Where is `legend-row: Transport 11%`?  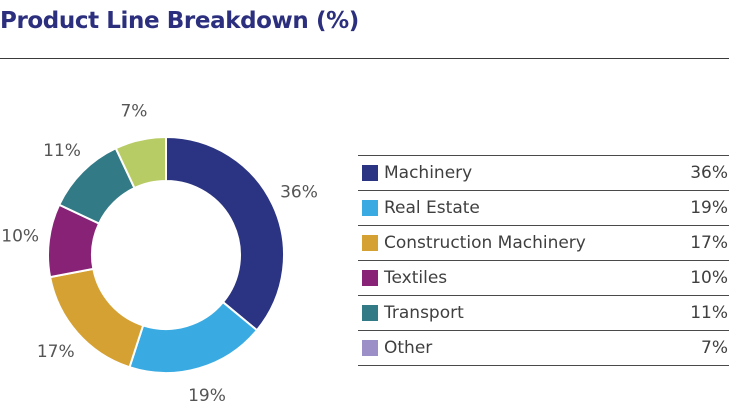 legend-row: Transport 11% is located at coordinates (543, 313).